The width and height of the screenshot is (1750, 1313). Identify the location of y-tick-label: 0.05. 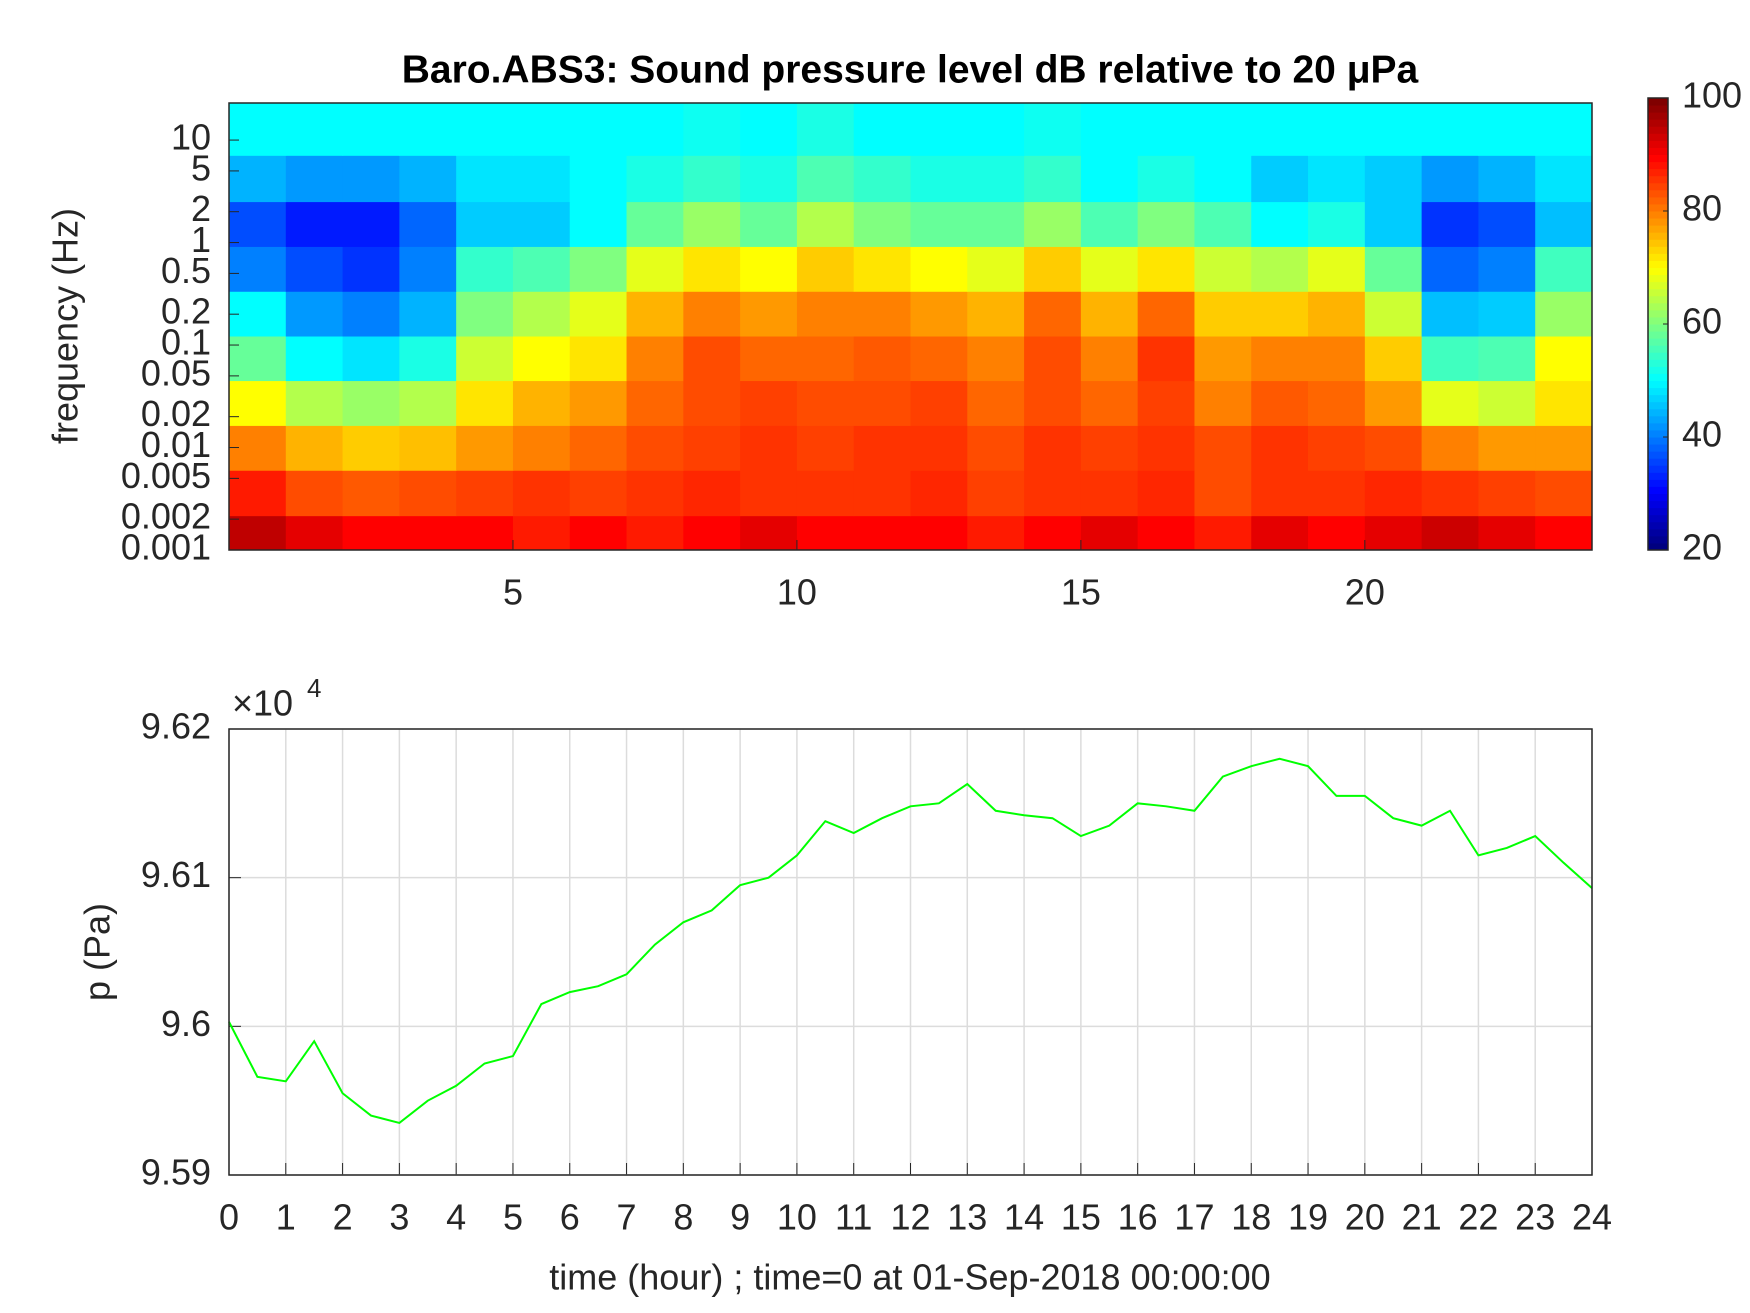
(176, 372).